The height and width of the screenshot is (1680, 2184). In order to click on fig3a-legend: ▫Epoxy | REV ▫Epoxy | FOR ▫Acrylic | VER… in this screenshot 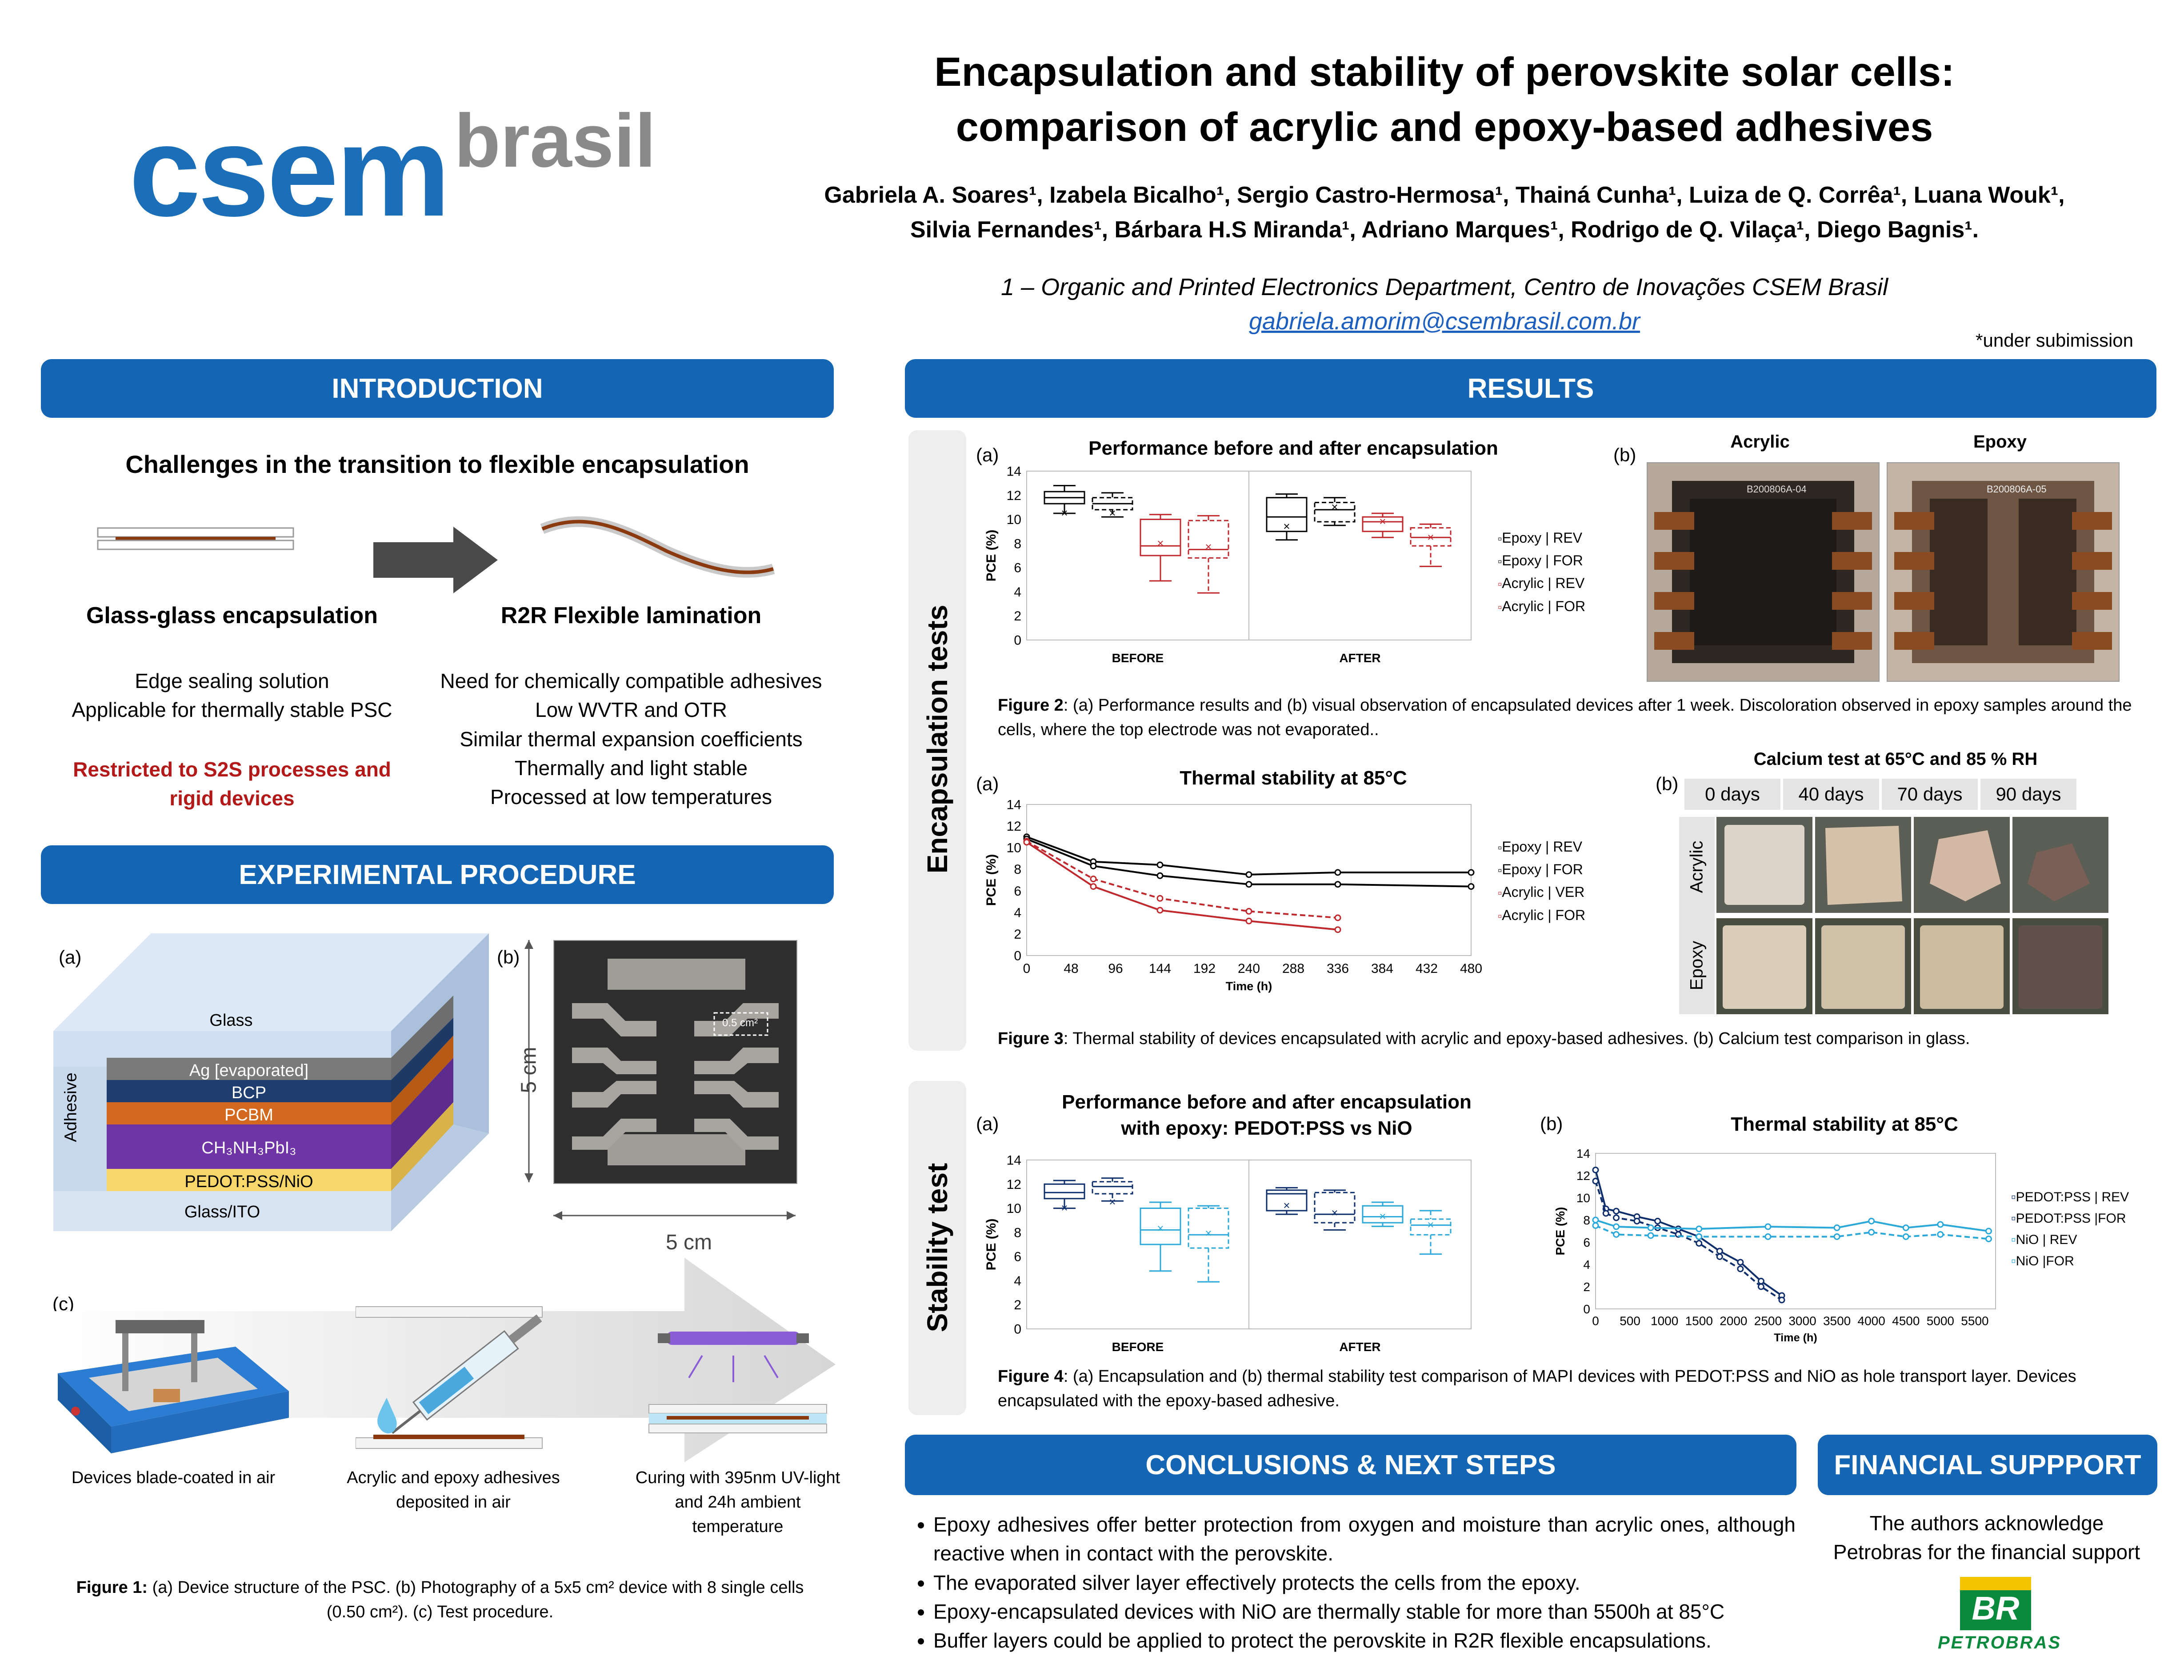, I will do `click(1541, 881)`.